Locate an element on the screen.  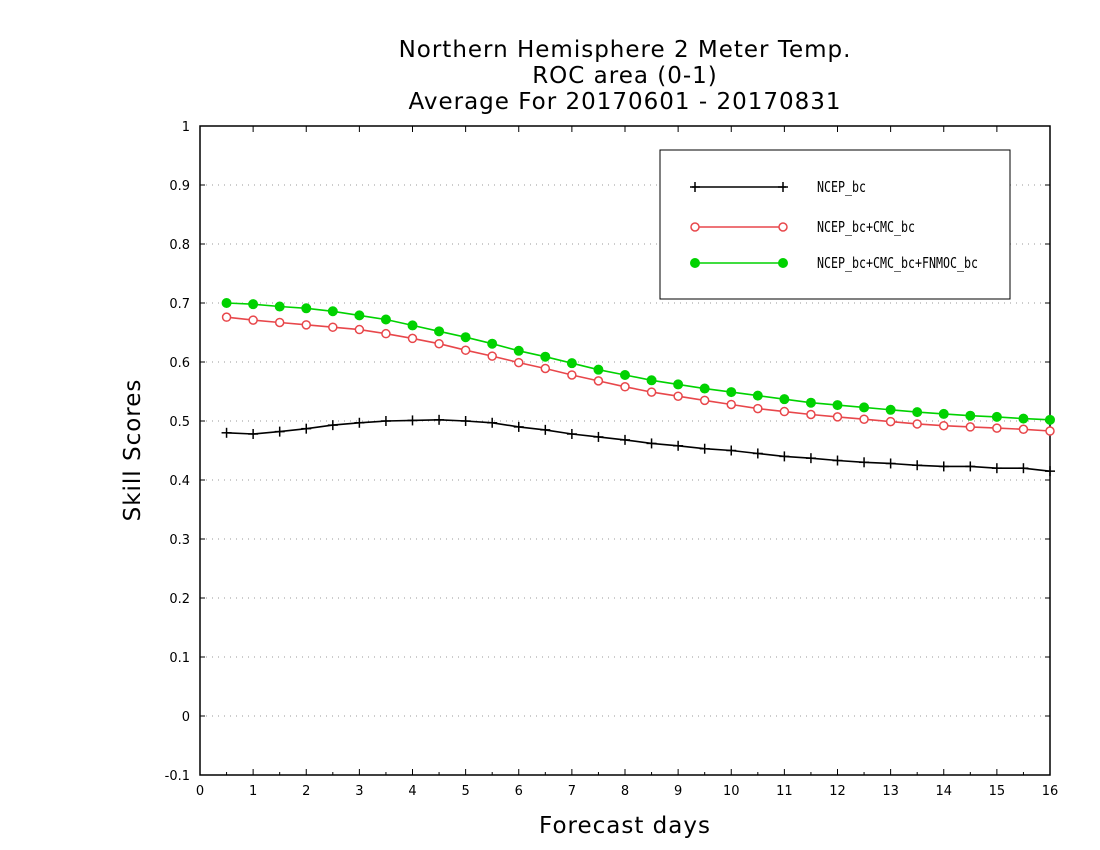
y-tick-label: 0.1 is located at coordinates (179, 658).